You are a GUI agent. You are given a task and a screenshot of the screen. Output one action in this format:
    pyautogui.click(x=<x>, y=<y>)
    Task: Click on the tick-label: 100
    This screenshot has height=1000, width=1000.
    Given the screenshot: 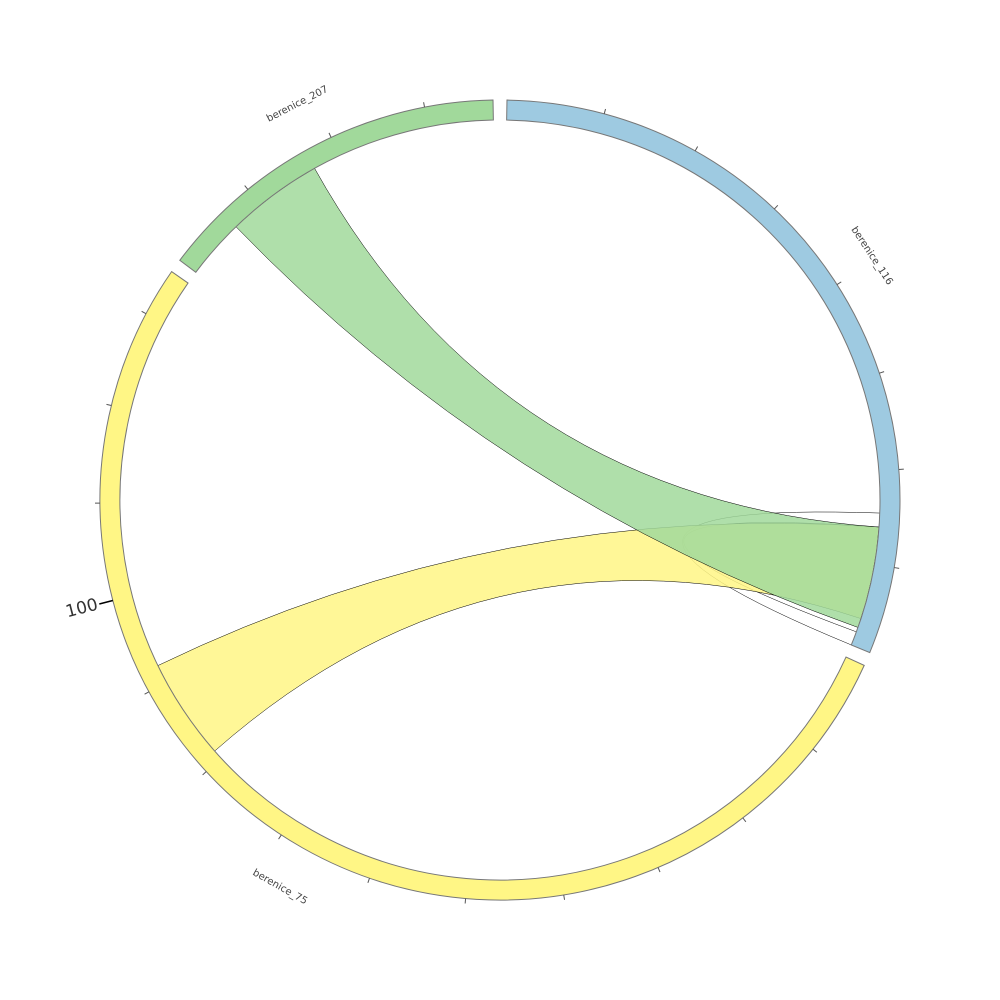 What is the action you would take?
    pyautogui.click(x=82, y=609)
    